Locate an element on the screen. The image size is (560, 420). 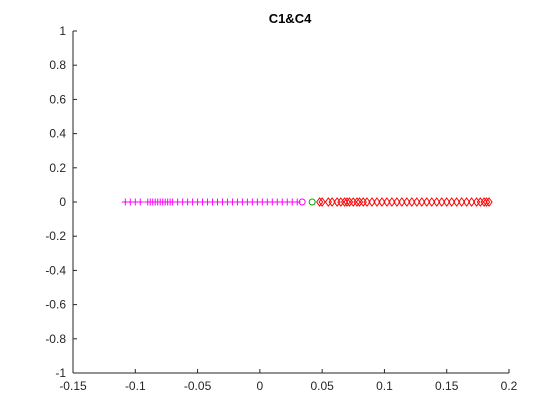
x-tick-label: -0.15 is located at coordinates (73, 386).